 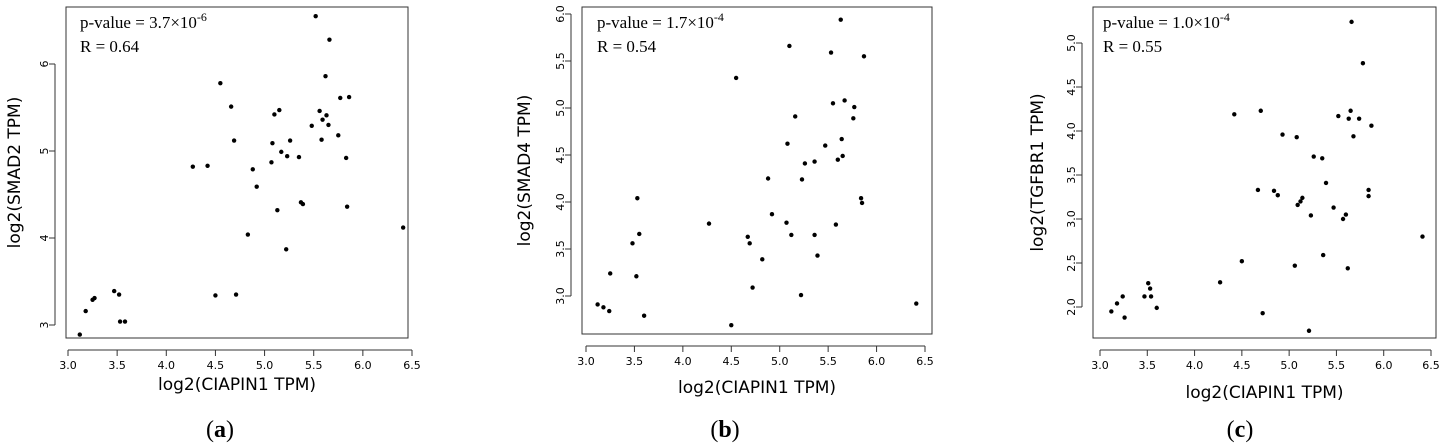 What do you see at coordinates (1166, 21) in the screenshot?
I see `p-value-text: p-value = 1.0×10-4` at bounding box center [1166, 21].